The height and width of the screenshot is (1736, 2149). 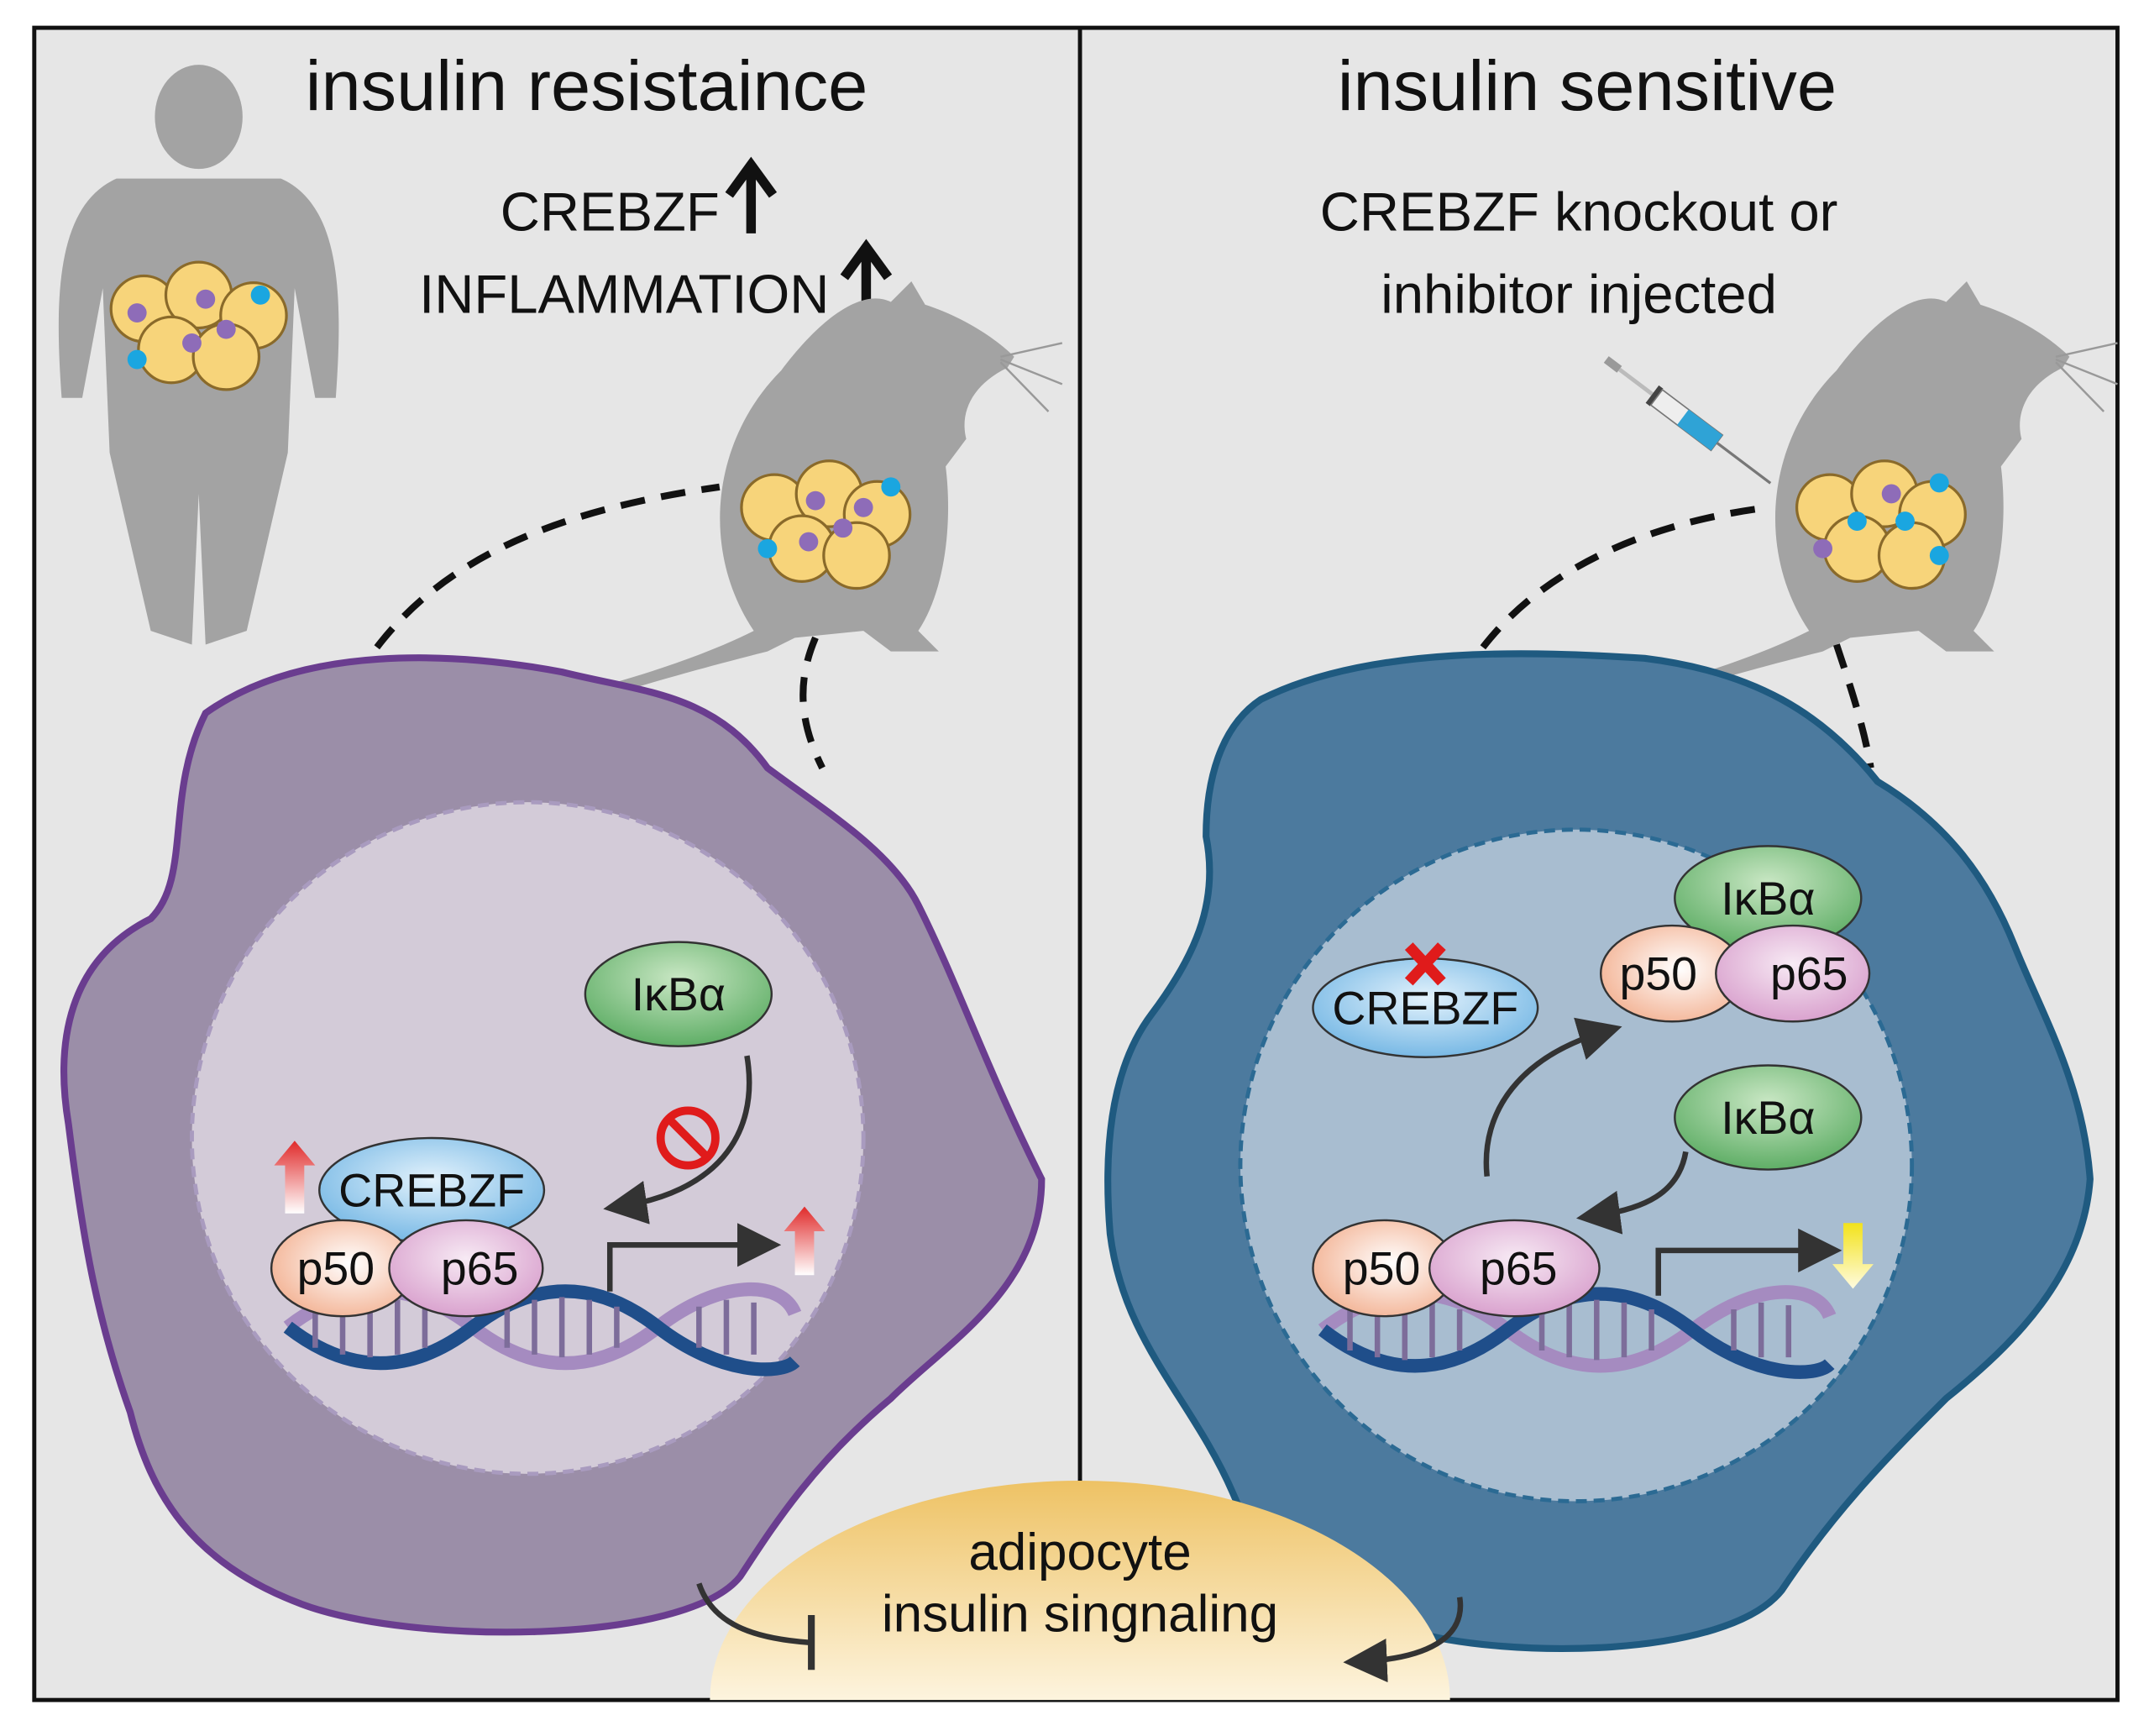 I want to click on down-arrow-icon, so click(x=1853, y=1256).